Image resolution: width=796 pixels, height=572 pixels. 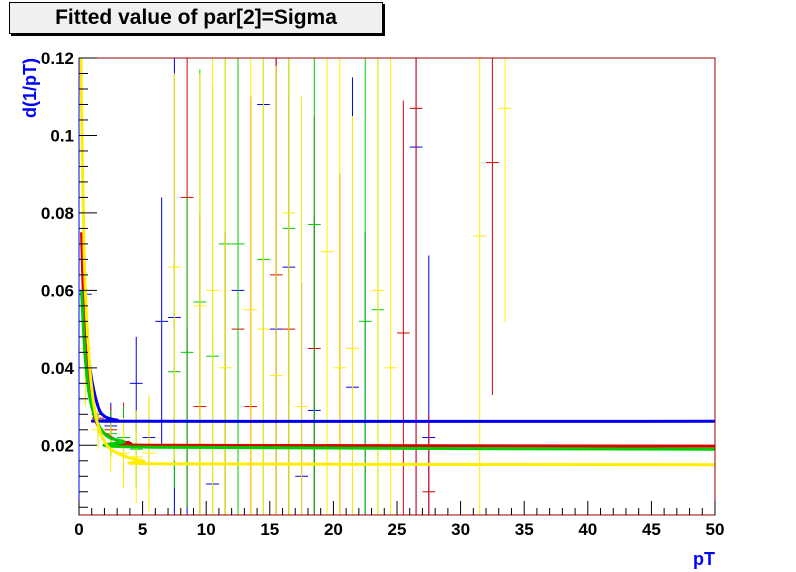 I want to click on y-tick-label: 0.08, so click(x=57, y=213).